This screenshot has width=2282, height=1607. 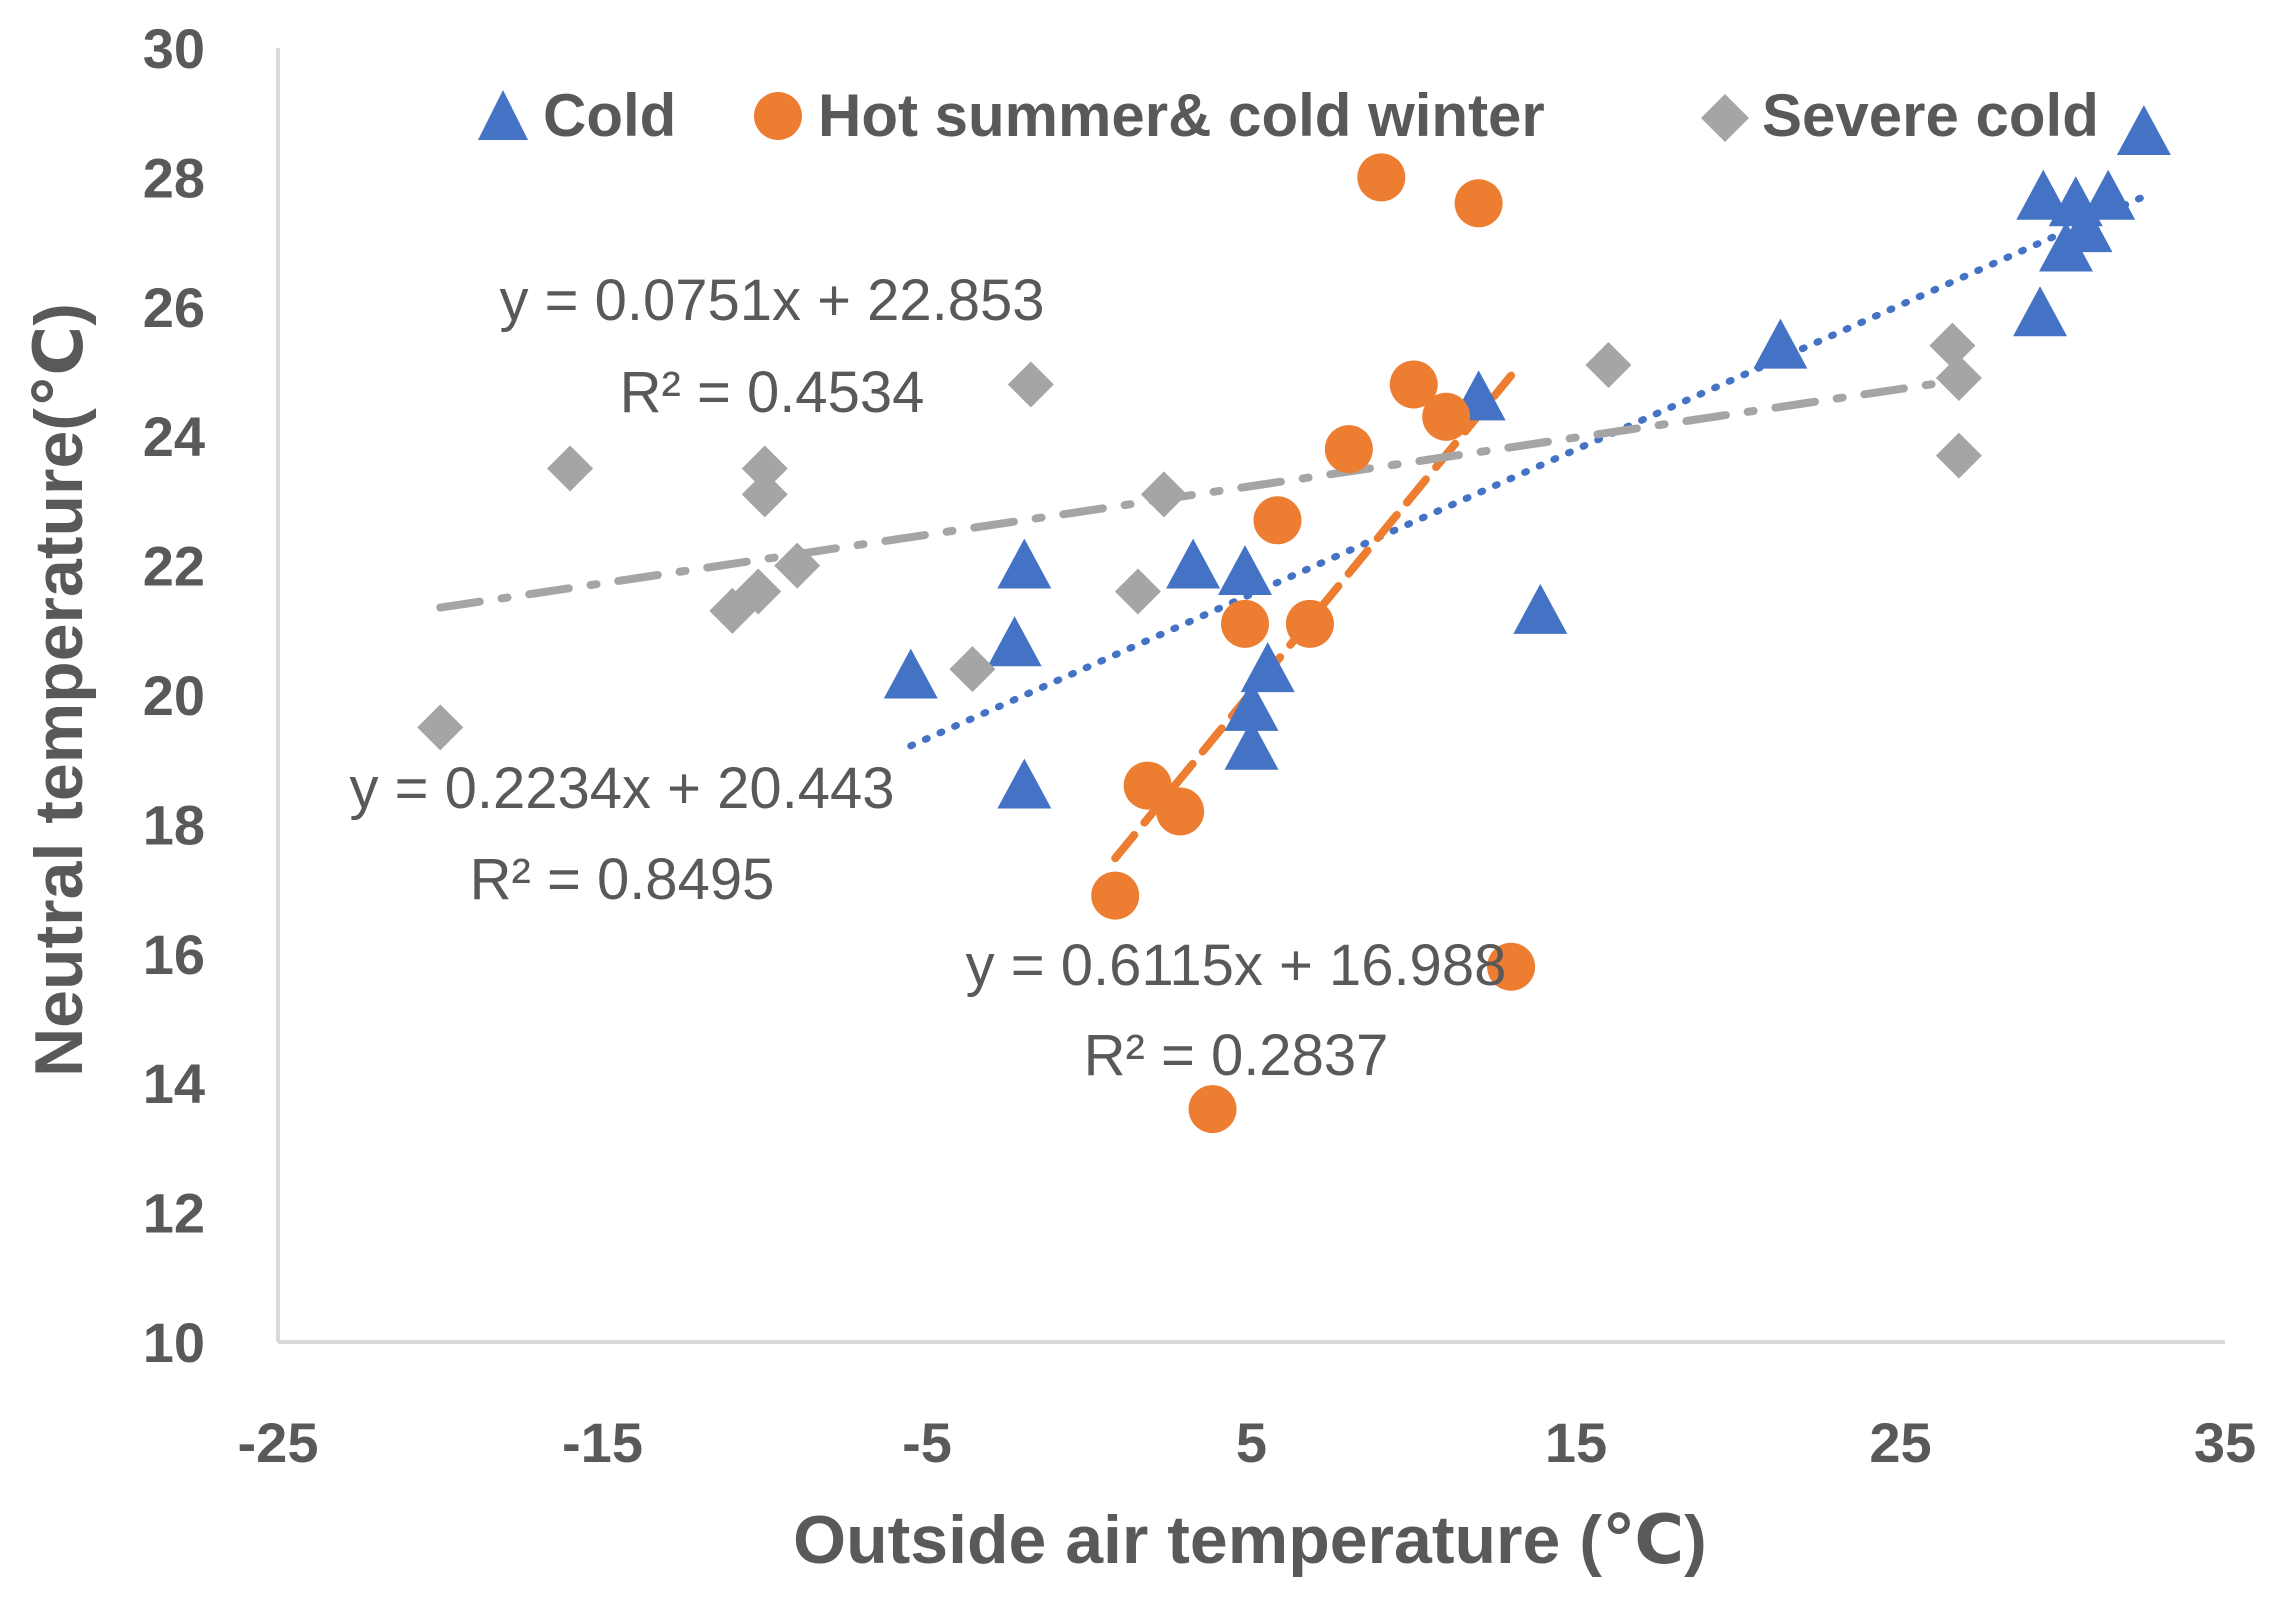 I want to click on x-tick-label: -5, so click(x=927, y=1442).